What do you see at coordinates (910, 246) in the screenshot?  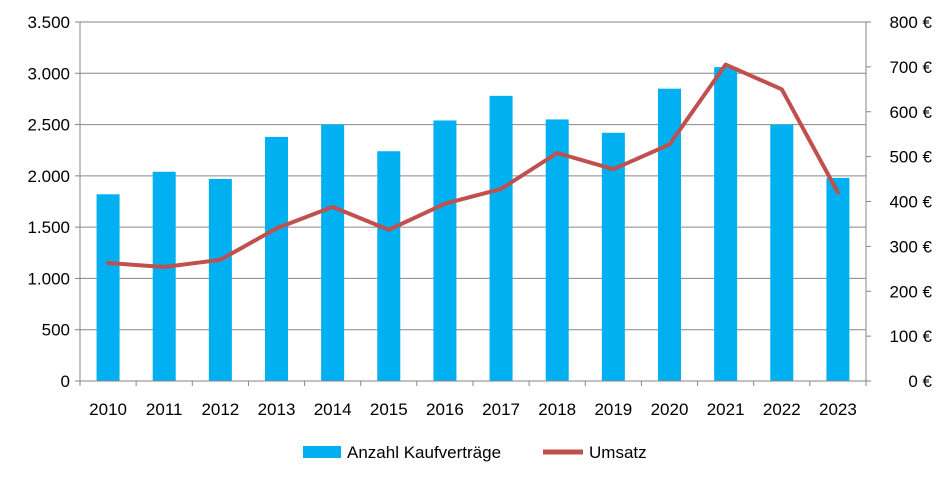 I see `right-axis-tick-label: 300 €` at bounding box center [910, 246].